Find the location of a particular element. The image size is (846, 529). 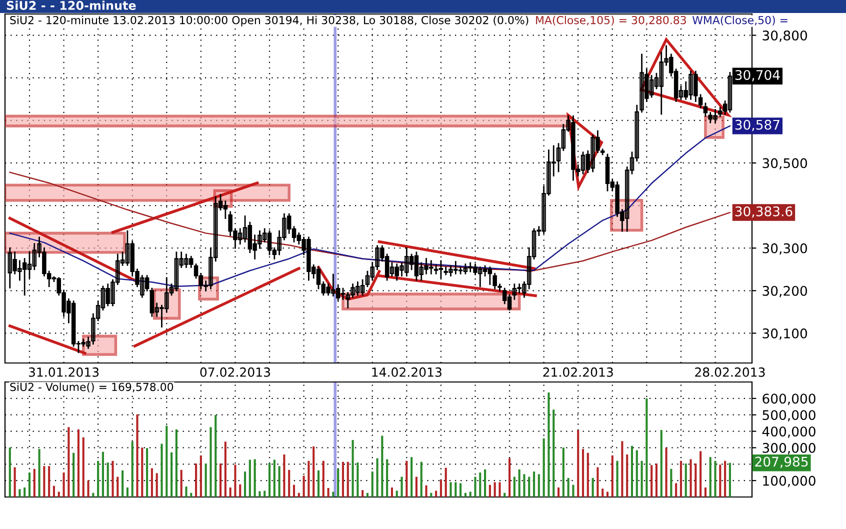

y-tick-label: 500,000 is located at coordinates (789, 416).